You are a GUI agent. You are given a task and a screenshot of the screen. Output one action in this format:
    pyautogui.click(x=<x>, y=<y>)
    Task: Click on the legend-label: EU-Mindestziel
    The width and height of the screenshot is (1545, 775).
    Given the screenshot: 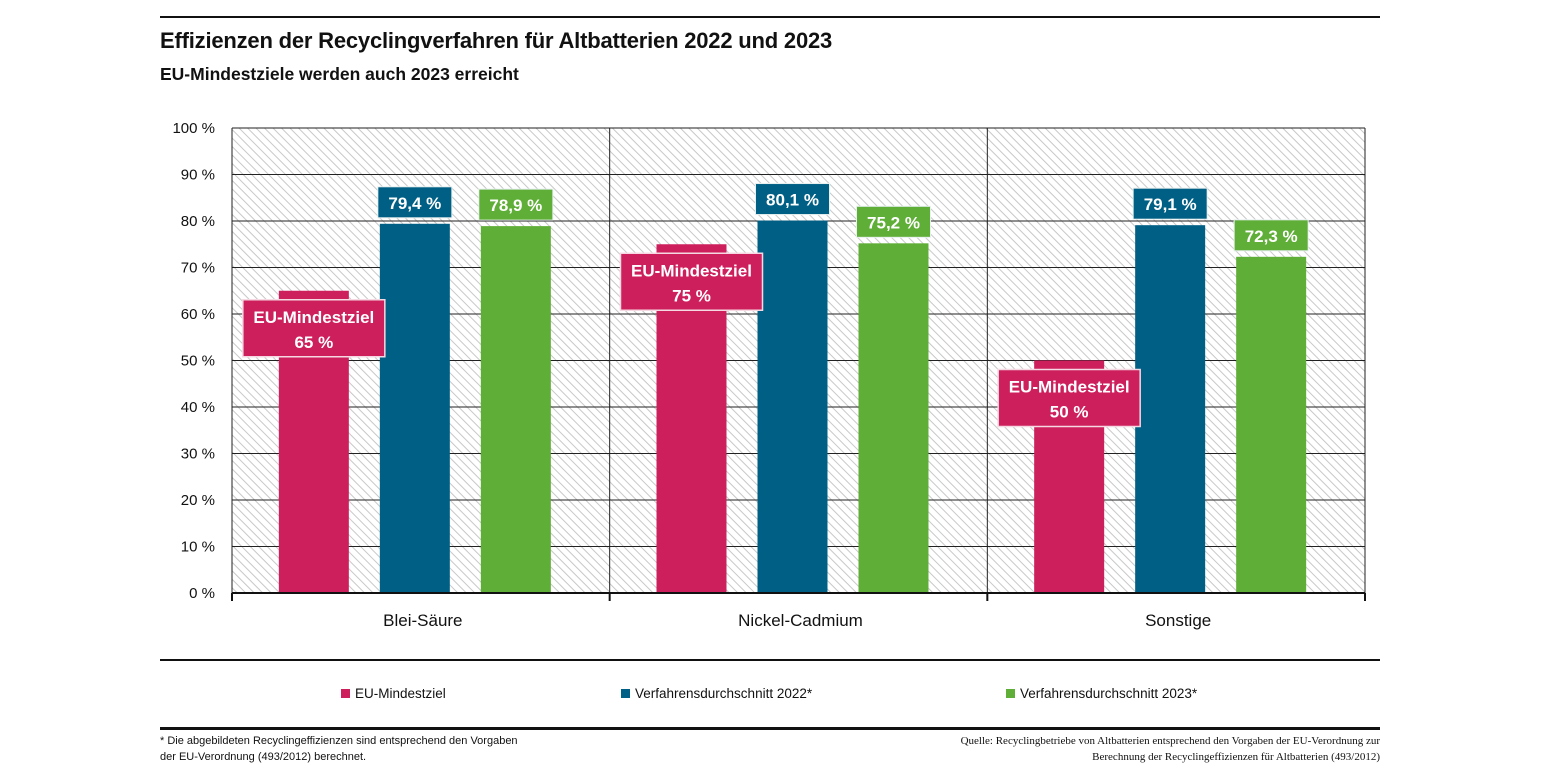 What is the action you would take?
    pyautogui.click(x=400, y=693)
    